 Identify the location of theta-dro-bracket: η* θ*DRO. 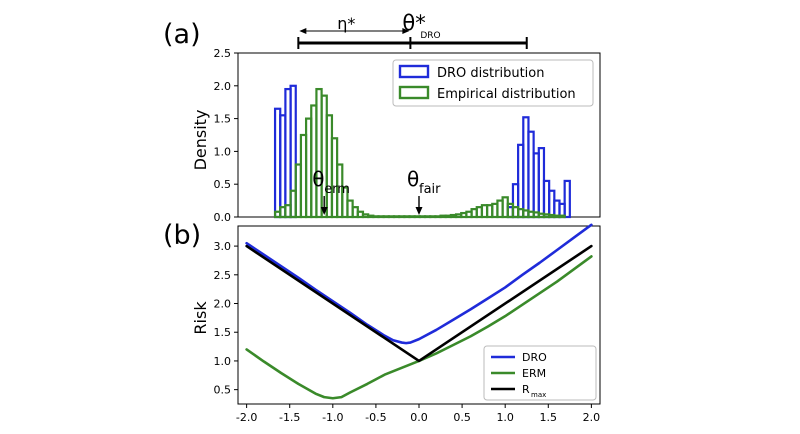
(412, 30).